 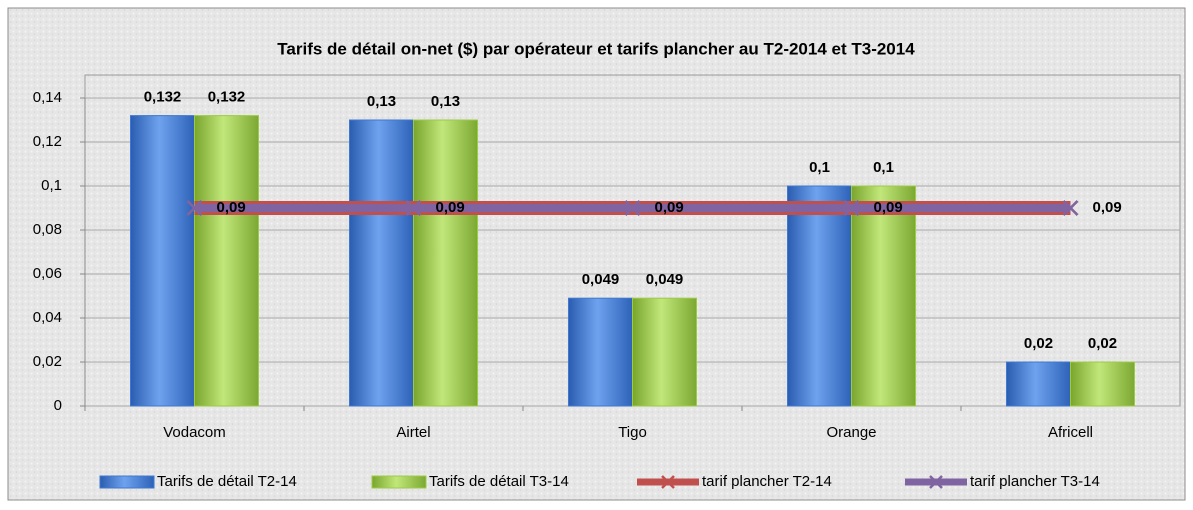 What do you see at coordinates (58, 405) in the screenshot?
I see `y-tick-label: 0` at bounding box center [58, 405].